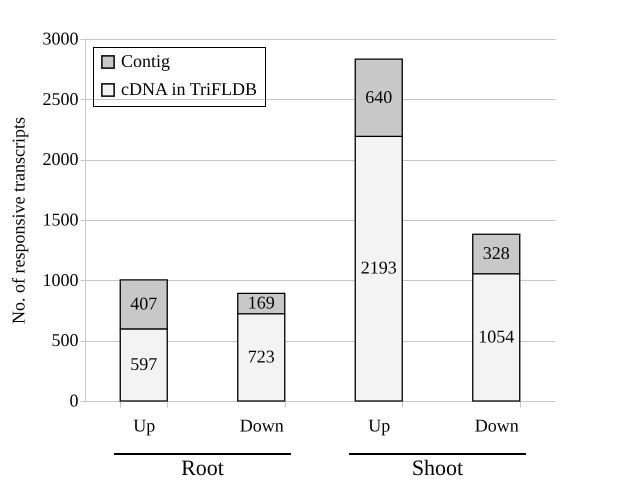 This screenshot has height=481, width=627. Describe the element at coordinates (378, 96) in the screenshot. I see `data-label: 640` at that location.